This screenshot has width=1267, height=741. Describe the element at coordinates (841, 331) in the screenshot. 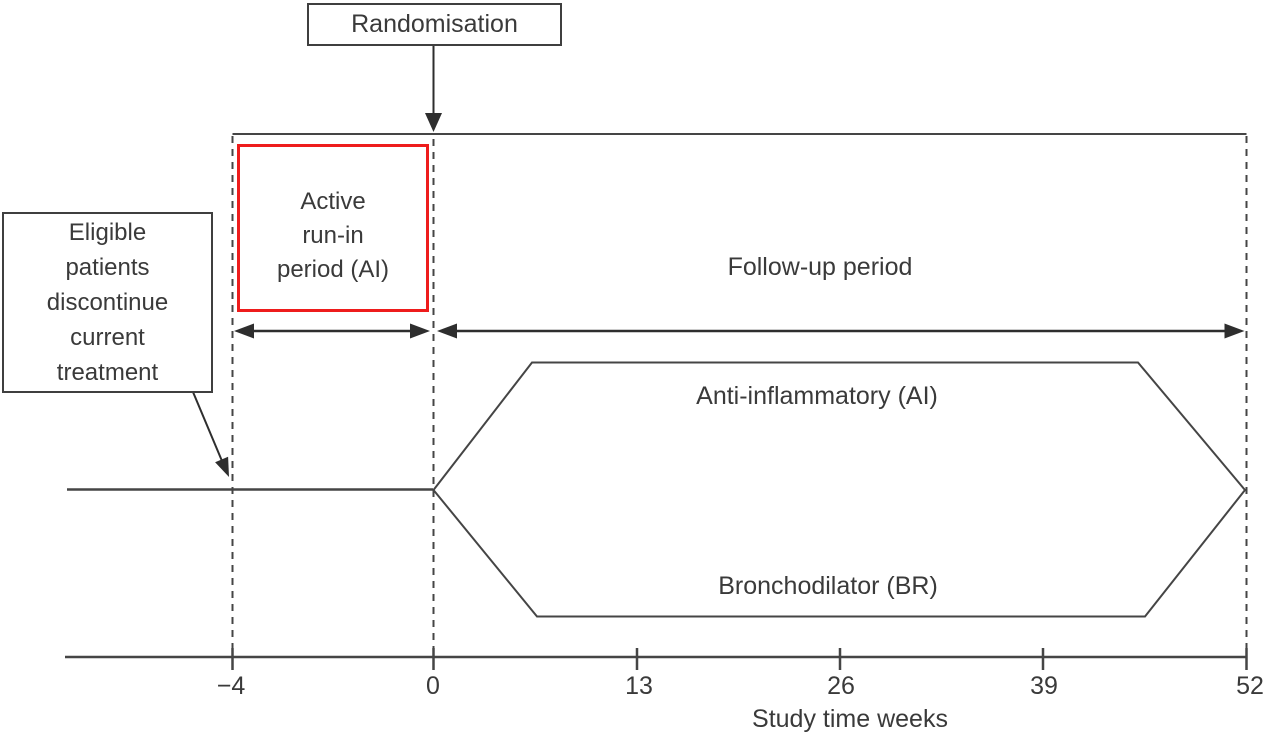

I see `follow-up-extent-arrow` at that location.